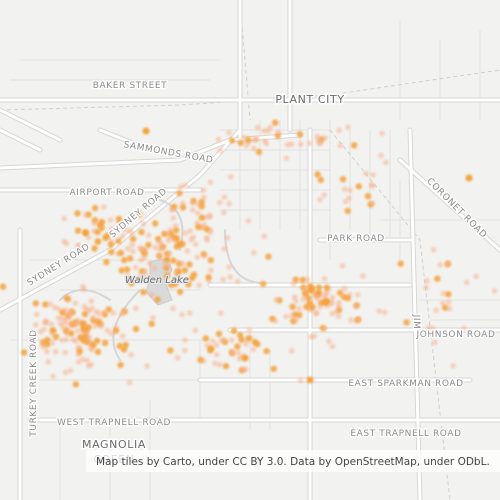 The height and width of the screenshot is (500, 500). Describe the element at coordinates (157, 280) in the screenshot. I see `map-label: Walden Lake` at that location.